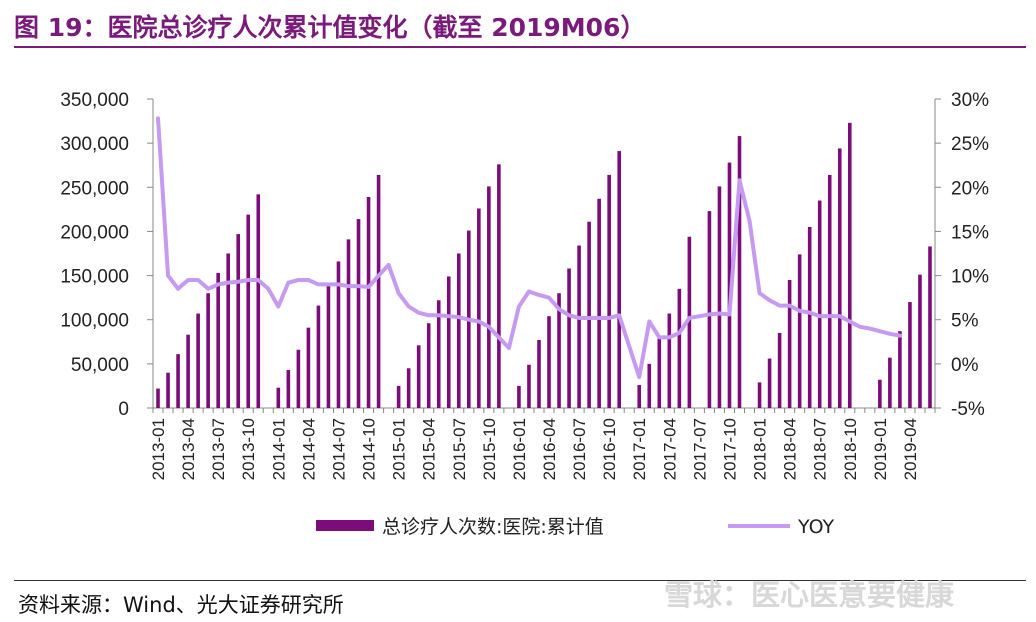  Describe the element at coordinates (181, 605) in the screenshot. I see `source-note: 资料来源：Wind、光大证券研究所` at that location.